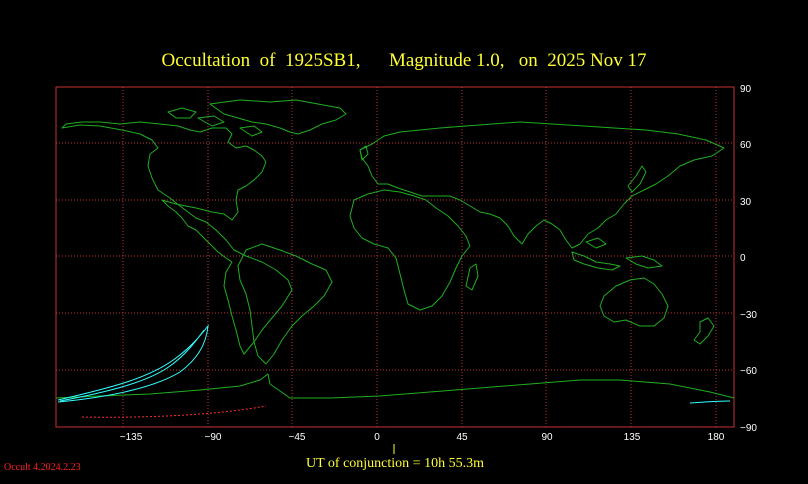  Describe the element at coordinates (748, 259) in the screenshot. I see `y-axis-ticks: 90 60 30 0 −30 −60 −90` at that location.